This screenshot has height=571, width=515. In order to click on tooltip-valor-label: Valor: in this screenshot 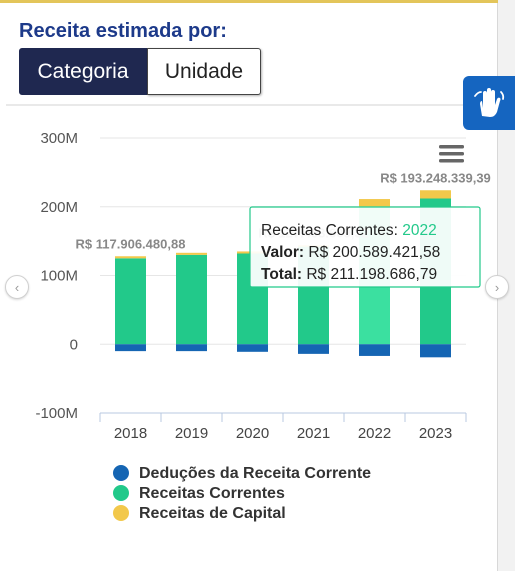, I will do `click(282, 252)`.